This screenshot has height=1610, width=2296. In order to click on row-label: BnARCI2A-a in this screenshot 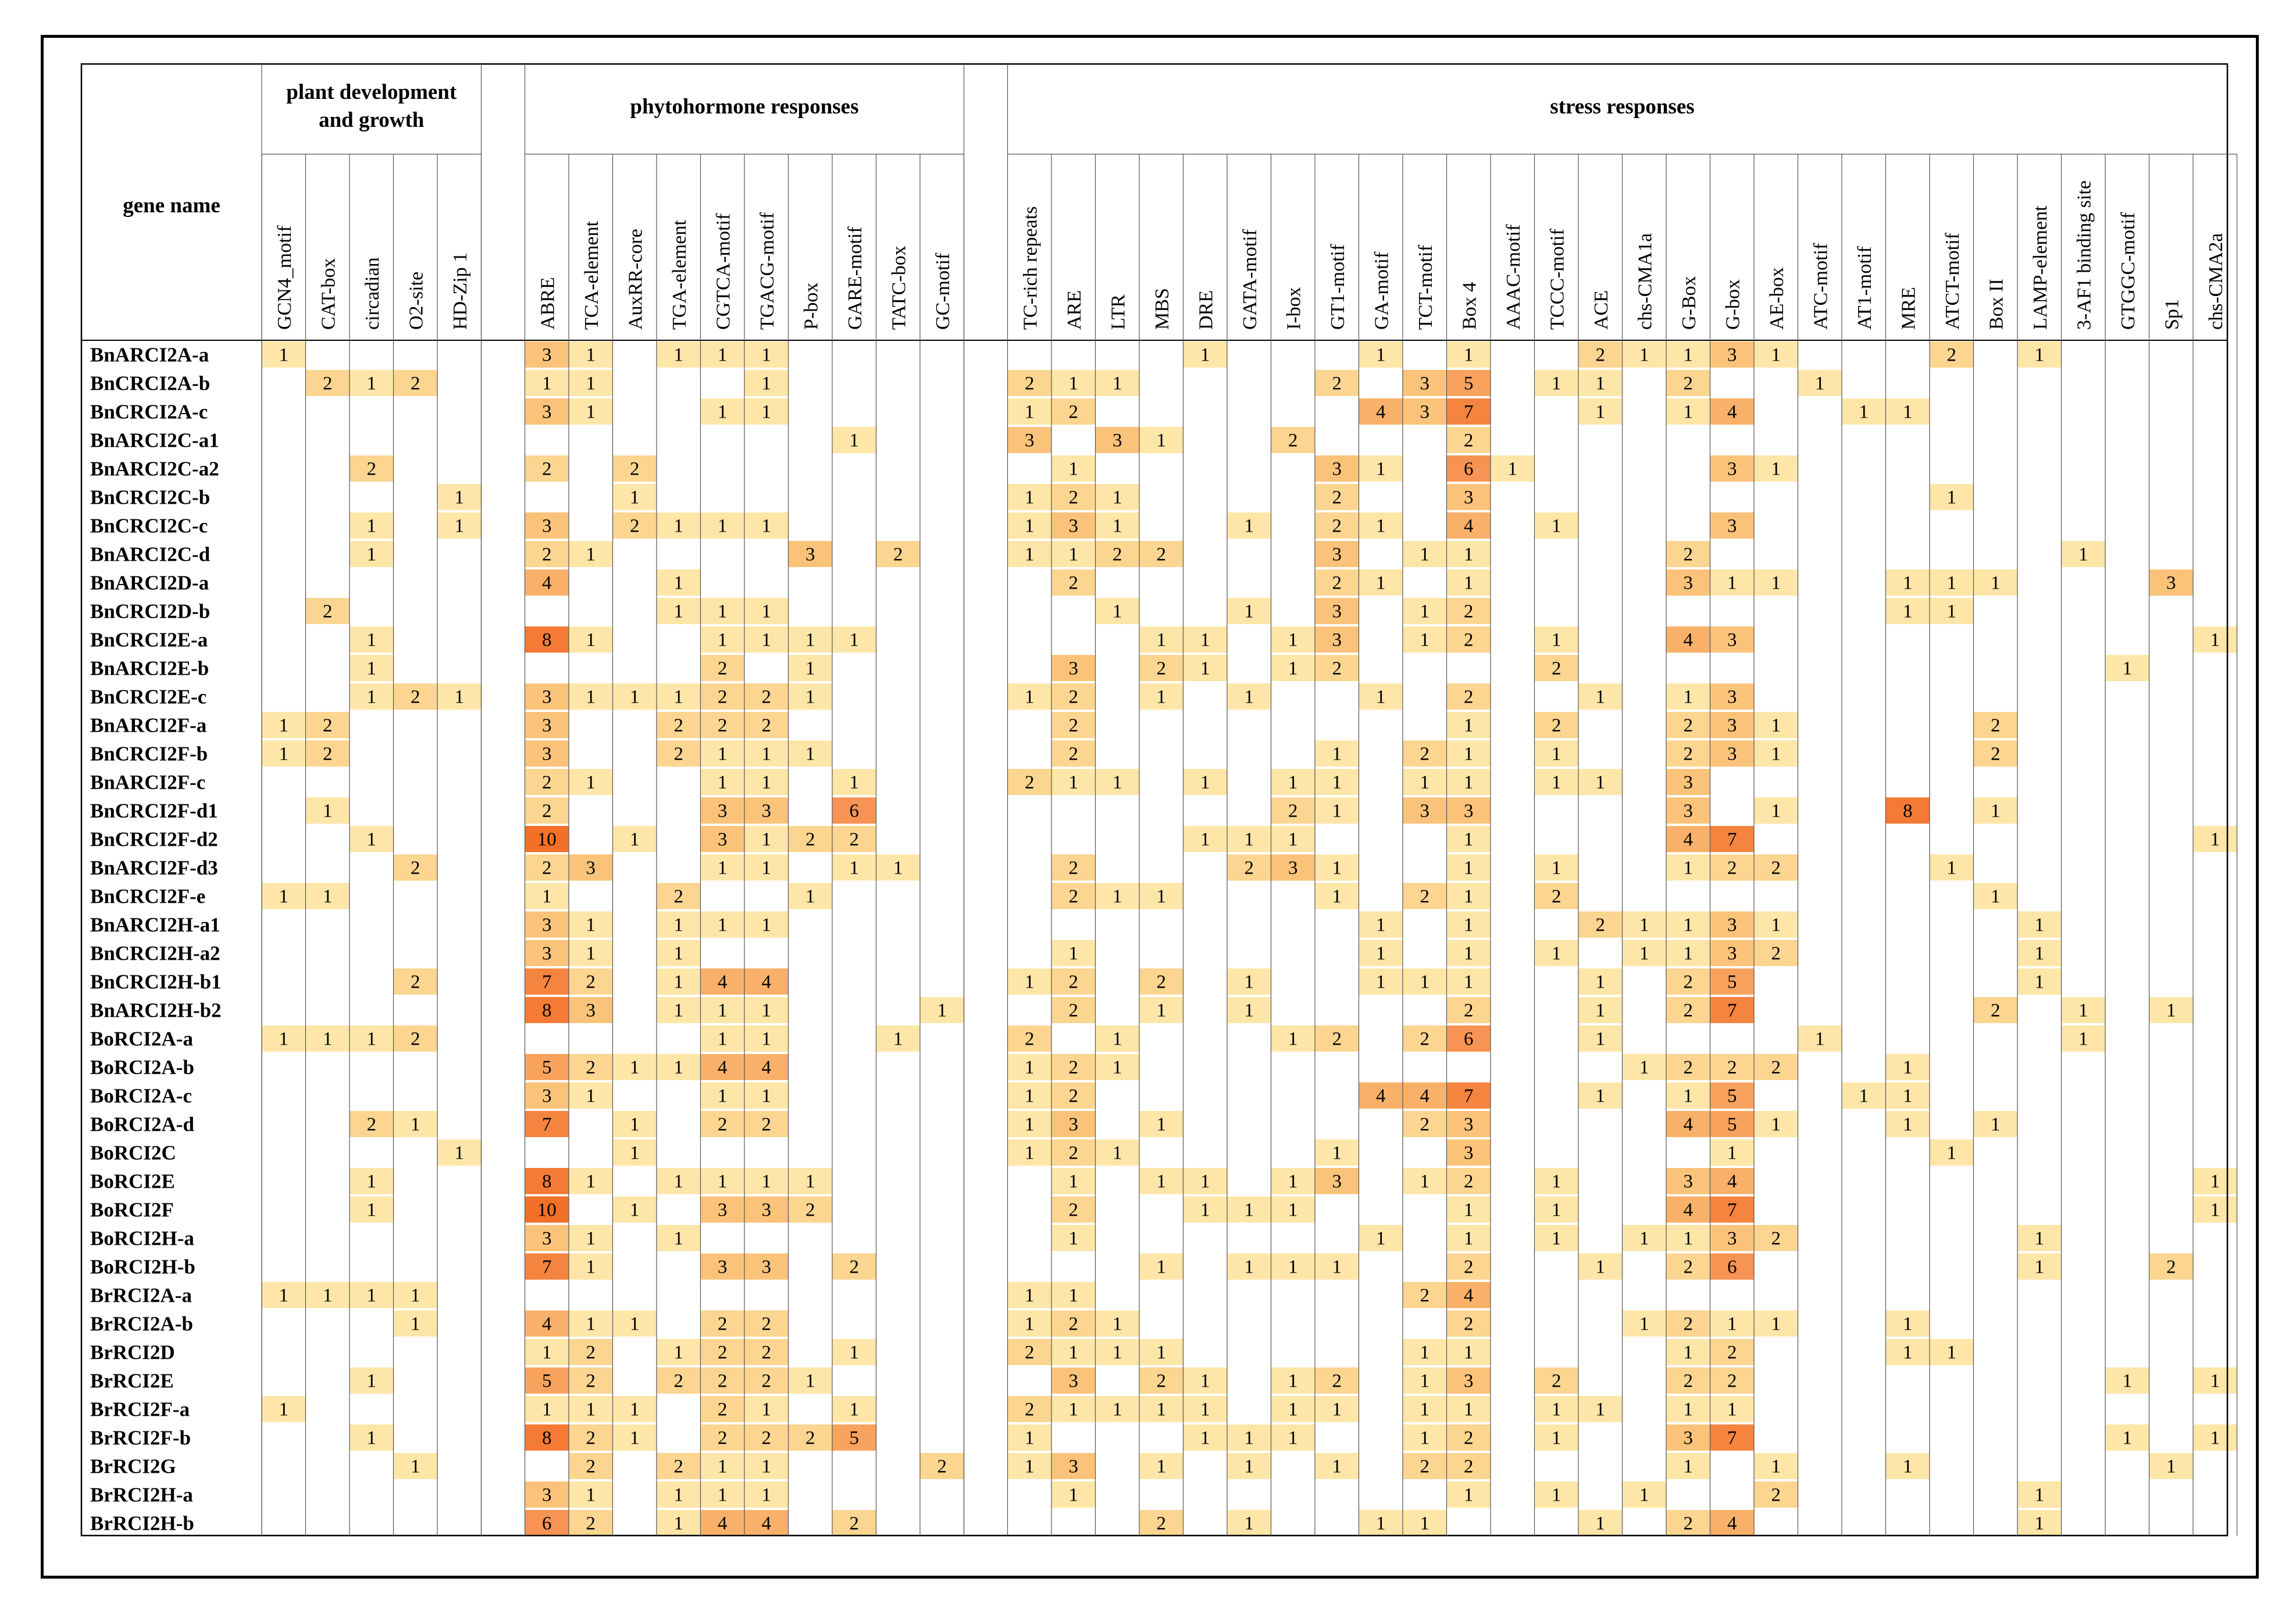, I will do `click(149, 355)`.